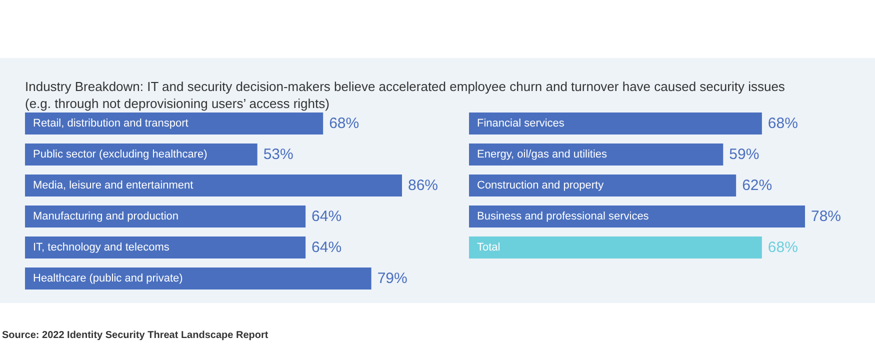 Image resolution: width=875 pixels, height=344 pixels. Describe the element at coordinates (744, 154) in the screenshot. I see `data-label: 59%` at that location.